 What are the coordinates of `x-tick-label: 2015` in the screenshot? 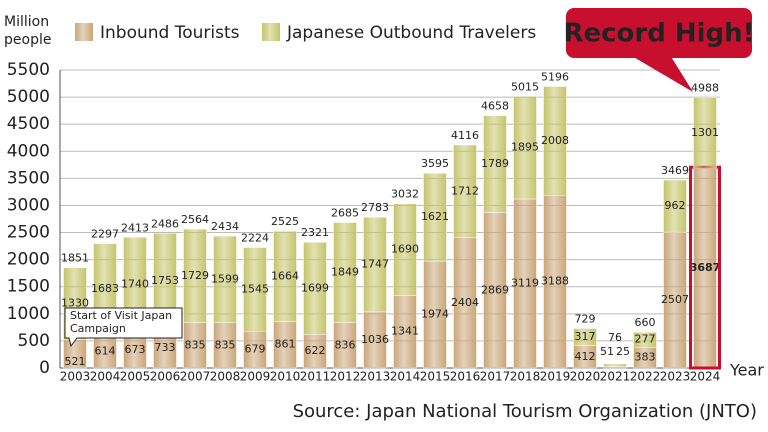 It's located at (435, 377).